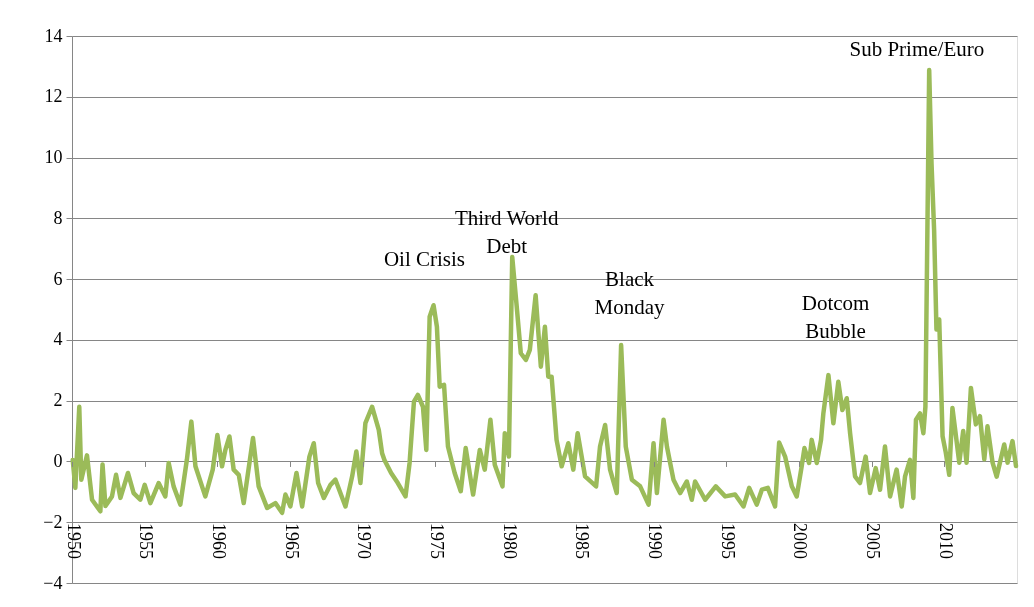  What do you see at coordinates (58, 339) in the screenshot?
I see `y-tick-label: 4` at bounding box center [58, 339].